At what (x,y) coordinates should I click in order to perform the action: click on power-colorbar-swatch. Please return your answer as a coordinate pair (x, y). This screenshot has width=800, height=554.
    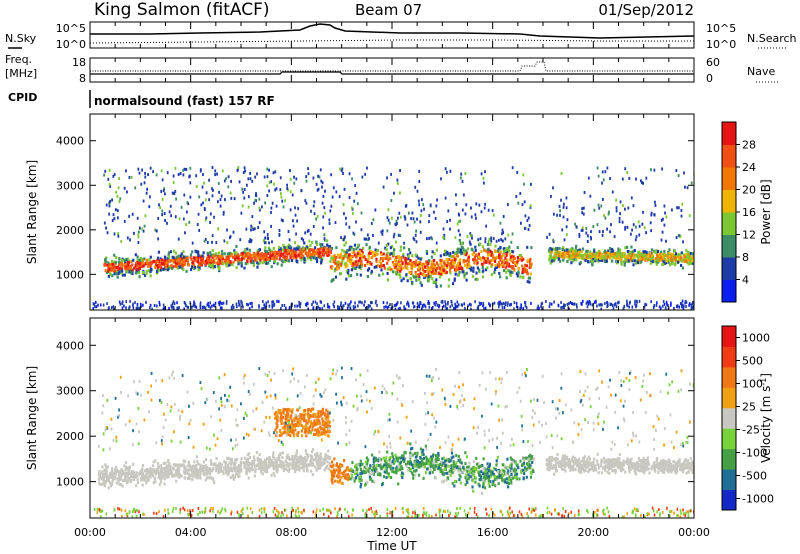
    Looking at the image, I should click on (729, 291).